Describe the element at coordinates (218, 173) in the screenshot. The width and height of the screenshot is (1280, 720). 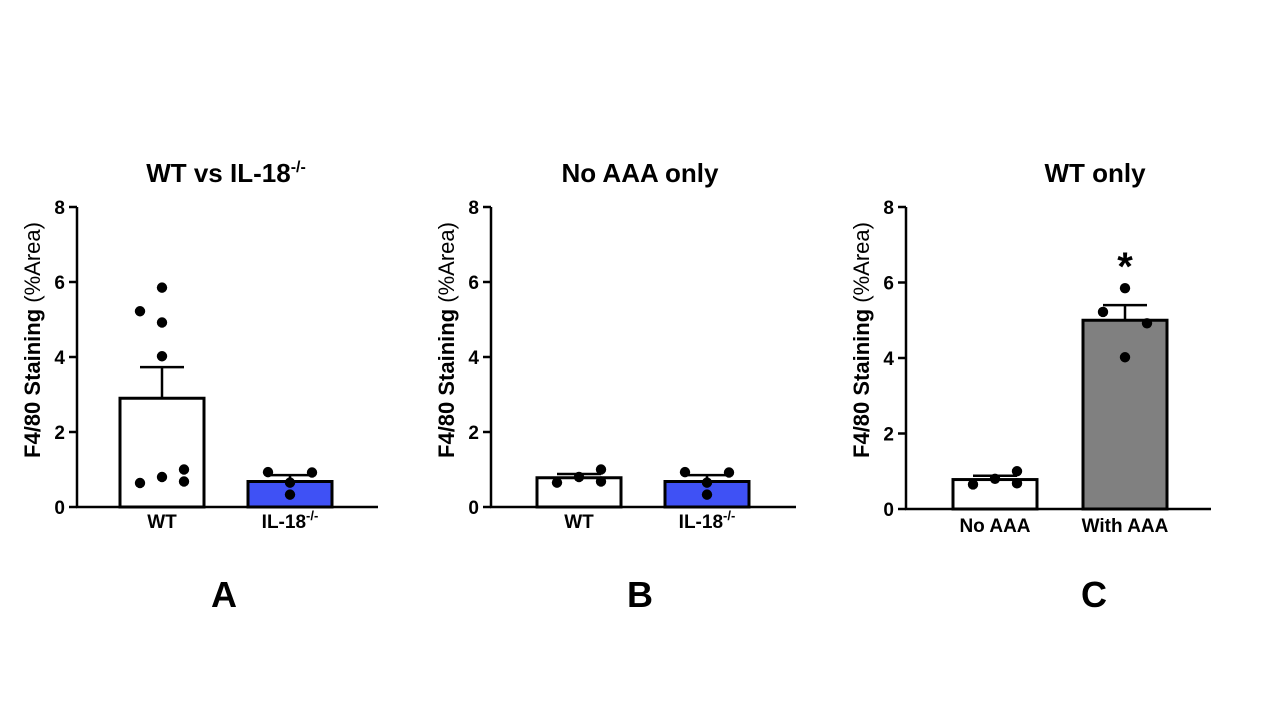
I see `chart-title-text: WT vs IL-18` at that location.